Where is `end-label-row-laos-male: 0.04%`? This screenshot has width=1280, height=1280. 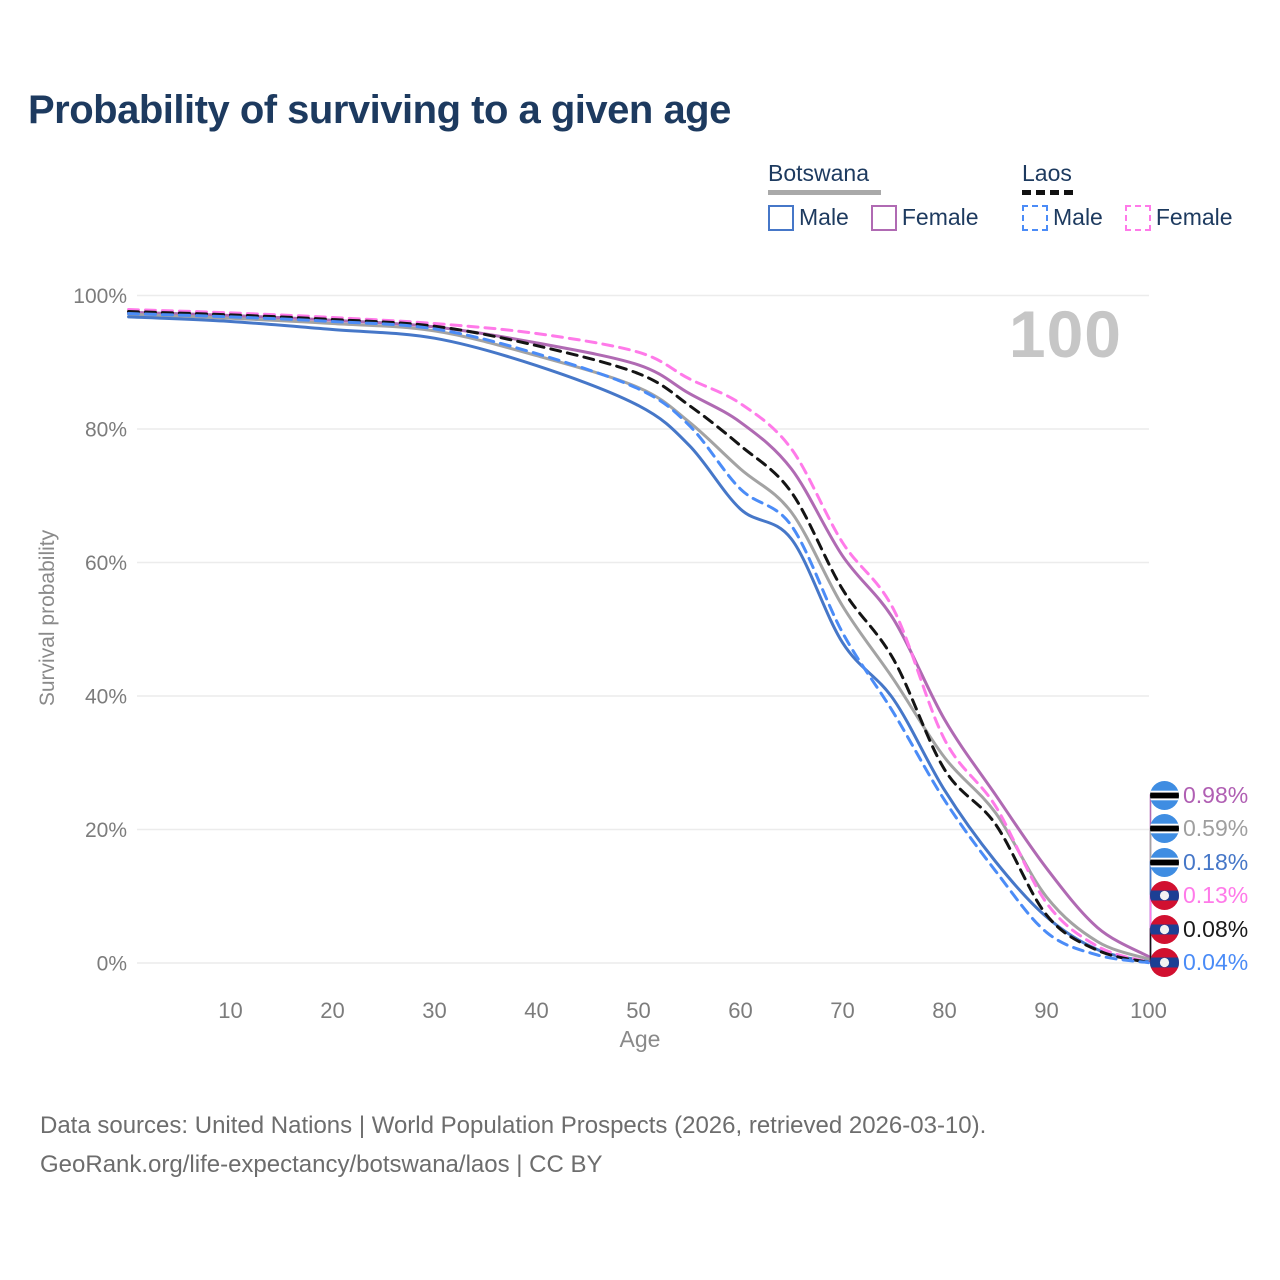 end-label-row-laos-male: 0.04% is located at coordinates (1199, 962).